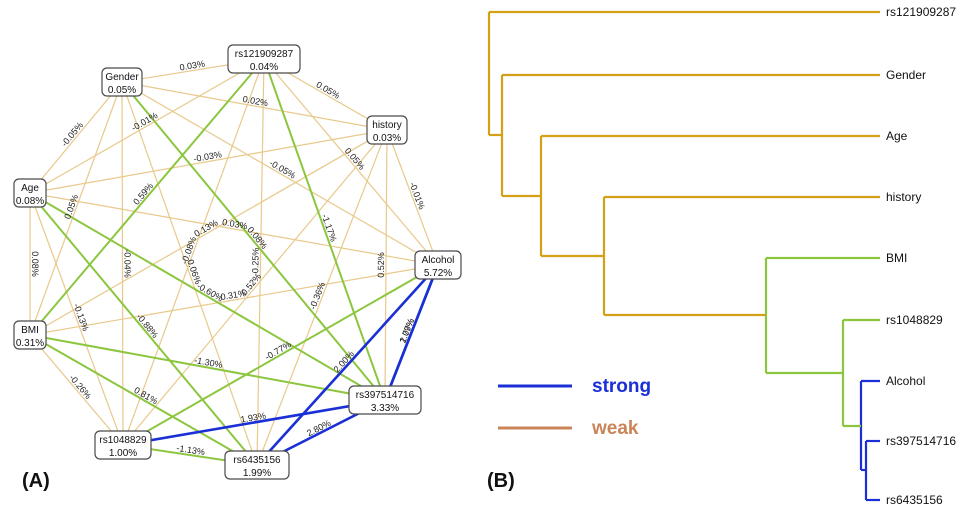 The image size is (978, 509). Describe the element at coordinates (329, 228) in the screenshot. I see `edge-label-rs121909287-rs397514716: -1.17%` at that location.